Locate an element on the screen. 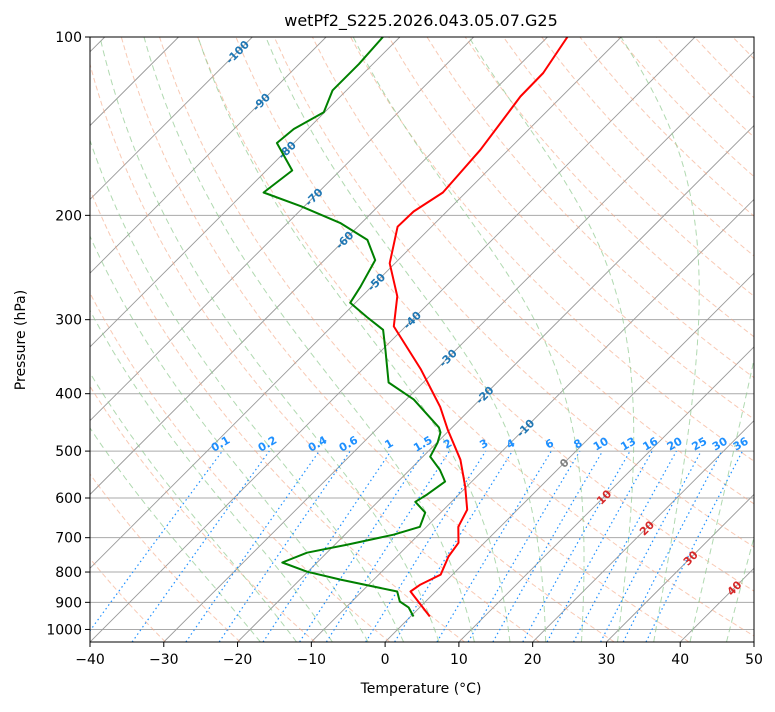  y-tick-label: 300 is located at coordinates (68, 321).